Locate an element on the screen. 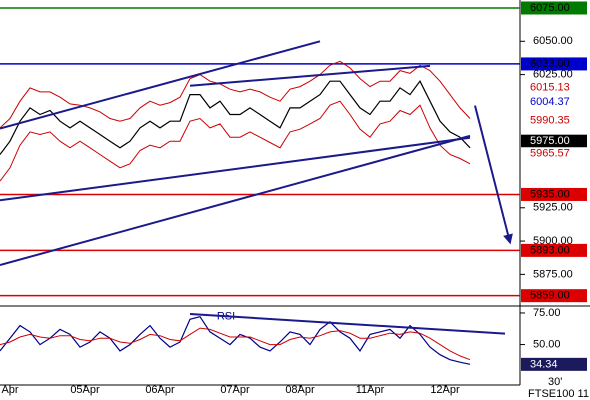 This screenshot has height=400, width=590. level-label: 5935.00 is located at coordinates (550, 194).